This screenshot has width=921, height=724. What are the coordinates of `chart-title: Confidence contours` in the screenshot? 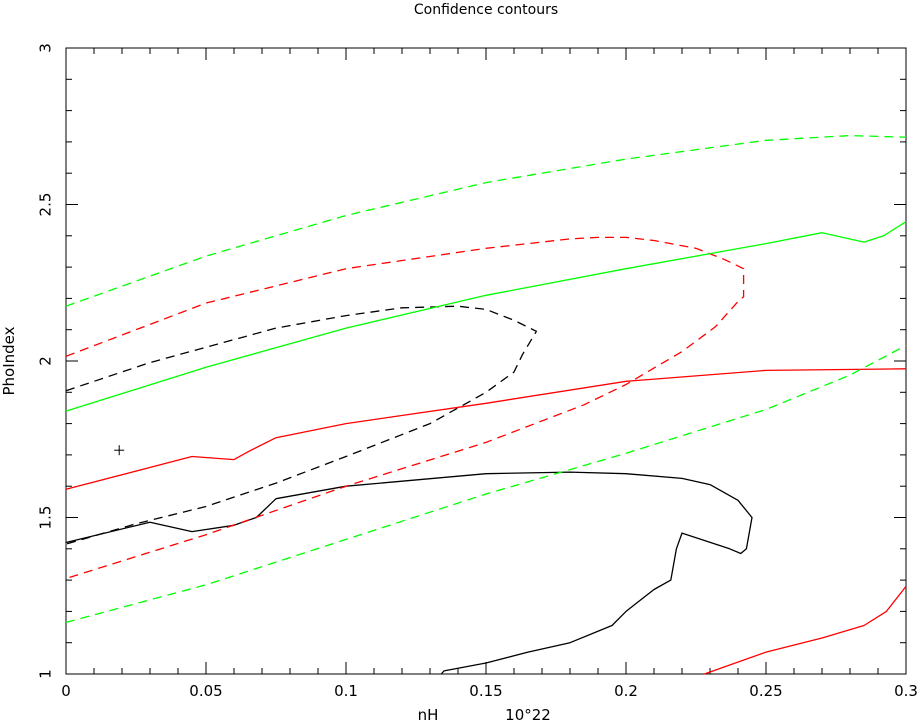 It's located at (486, 10).